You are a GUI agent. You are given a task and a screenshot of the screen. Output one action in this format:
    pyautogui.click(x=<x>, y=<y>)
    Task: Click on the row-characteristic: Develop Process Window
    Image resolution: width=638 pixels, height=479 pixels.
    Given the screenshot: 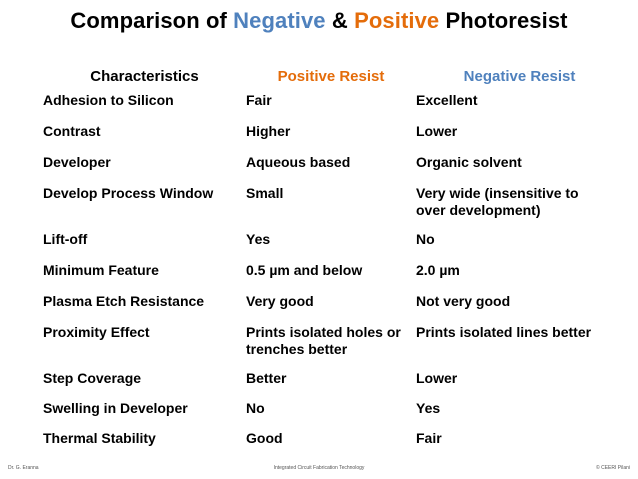 What is the action you would take?
    pyautogui.click(x=128, y=193)
    